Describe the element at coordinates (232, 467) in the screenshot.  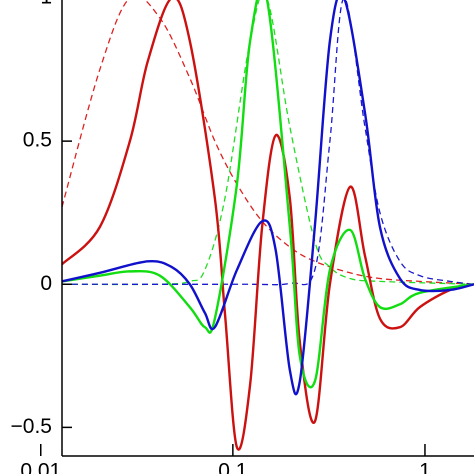
I see `x-tick-label: 0.1` at that location.